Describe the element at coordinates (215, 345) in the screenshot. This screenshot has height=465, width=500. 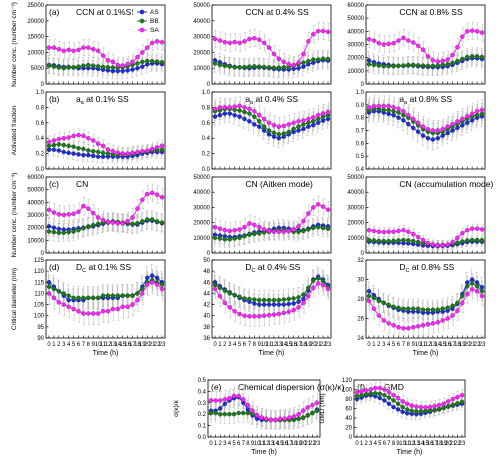
I see `x-tick-label: 0` at that location.